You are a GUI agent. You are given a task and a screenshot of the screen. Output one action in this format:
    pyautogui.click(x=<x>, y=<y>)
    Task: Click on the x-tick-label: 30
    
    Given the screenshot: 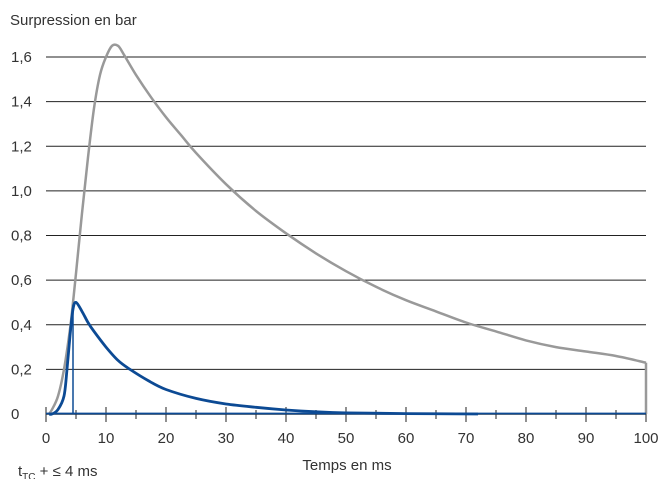 What is the action you would take?
    pyautogui.click(x=226, y=438)
    